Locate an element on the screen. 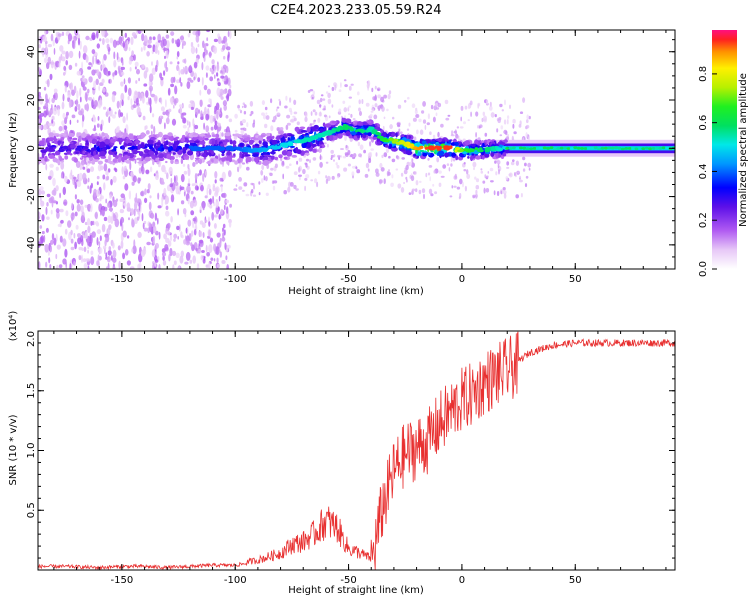 The image size is (750, 600). x-tick-label: 0 is located at coordinates (462, 279).